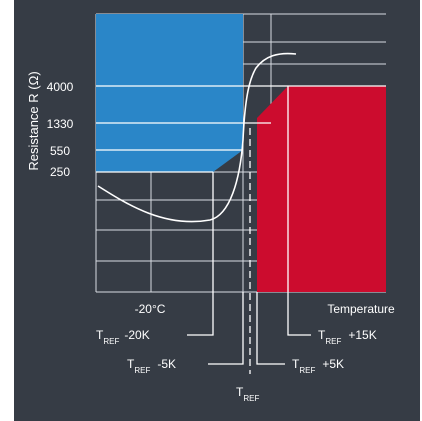 The width and height of the screenshot is (422, 421). What do you see at coordinates (318, 366) in the screenshot?
I see `marker-tref-plus-5k: TREF +5K` at bounding box center [318, 366].